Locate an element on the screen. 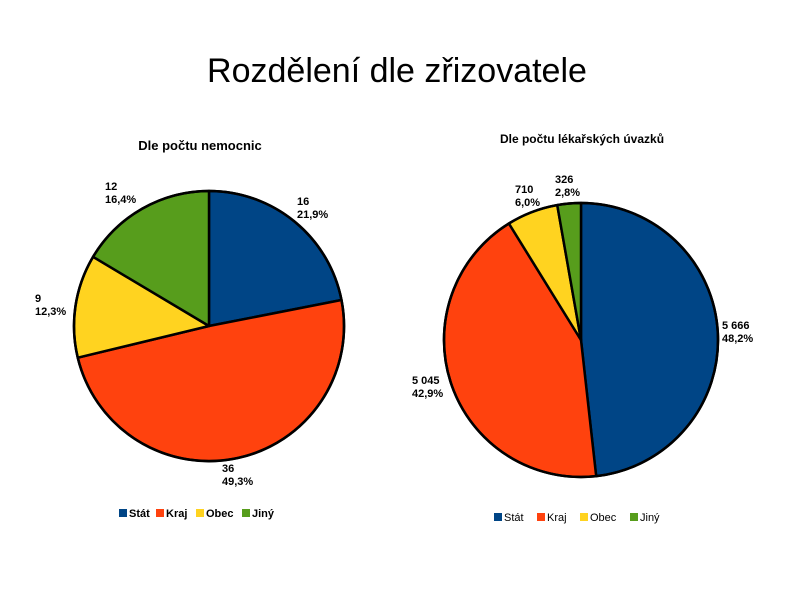 The width and height of the screenshot is (794, 595). chart-hospitals-title: Dle počtu nemocnic is located at coordinates (200, 145).